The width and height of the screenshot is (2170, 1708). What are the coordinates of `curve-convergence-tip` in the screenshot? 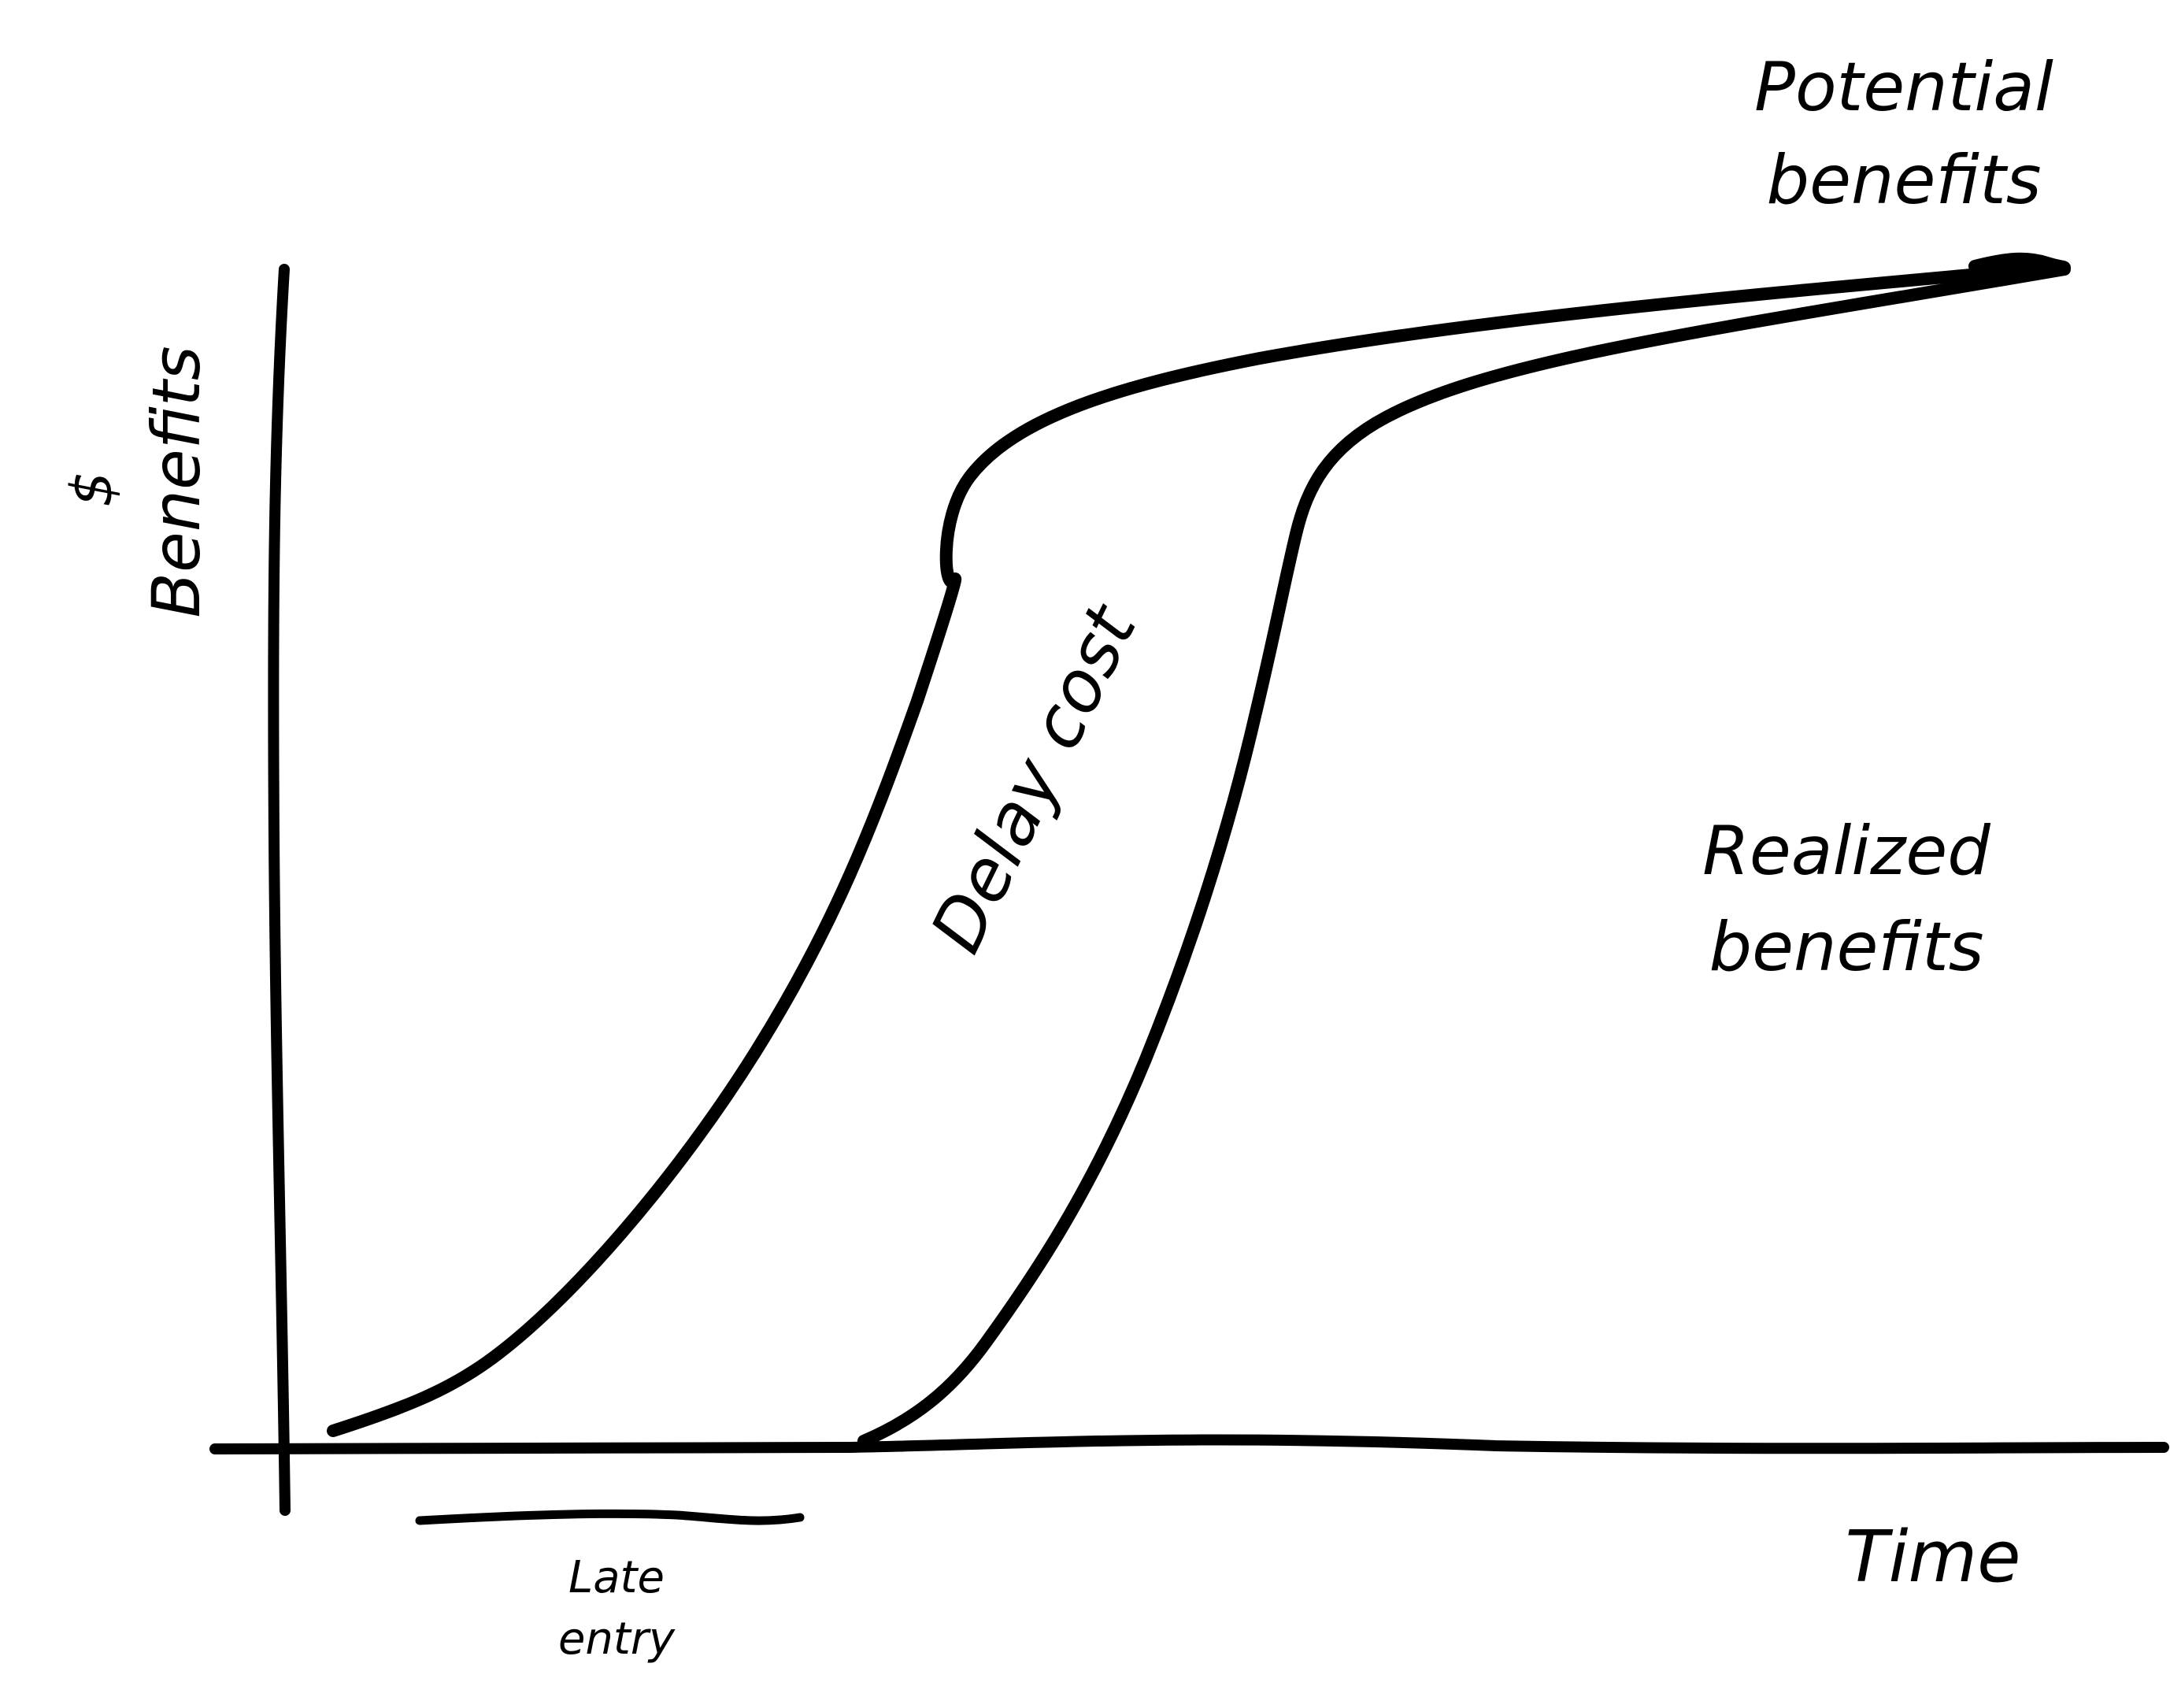 It's located at (2019, 263).